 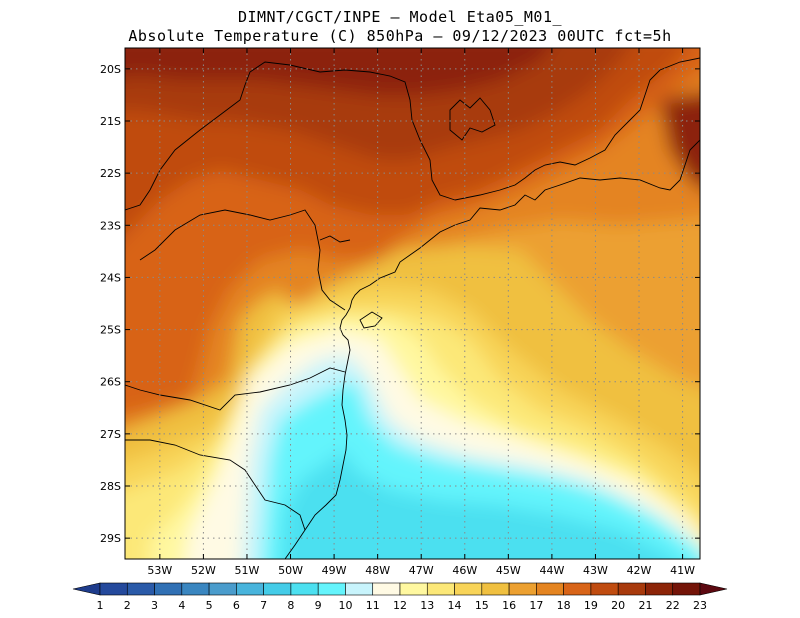 I want to click on lon-tick-label: 53W, so click(x=159, y=570).